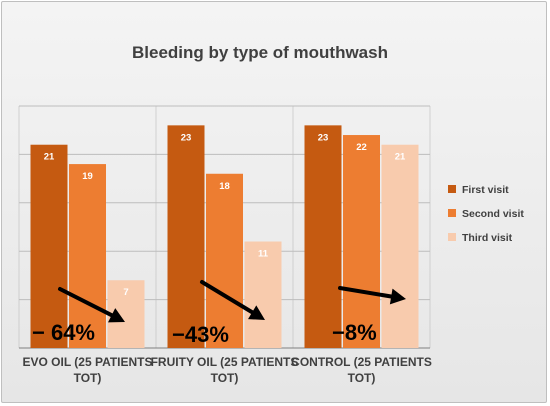 The width and height of the screenshot is (550, 406). Describe the element at coordinates (200, 334) in the screenshot. I see `percent-annotation: −43%` at that location.